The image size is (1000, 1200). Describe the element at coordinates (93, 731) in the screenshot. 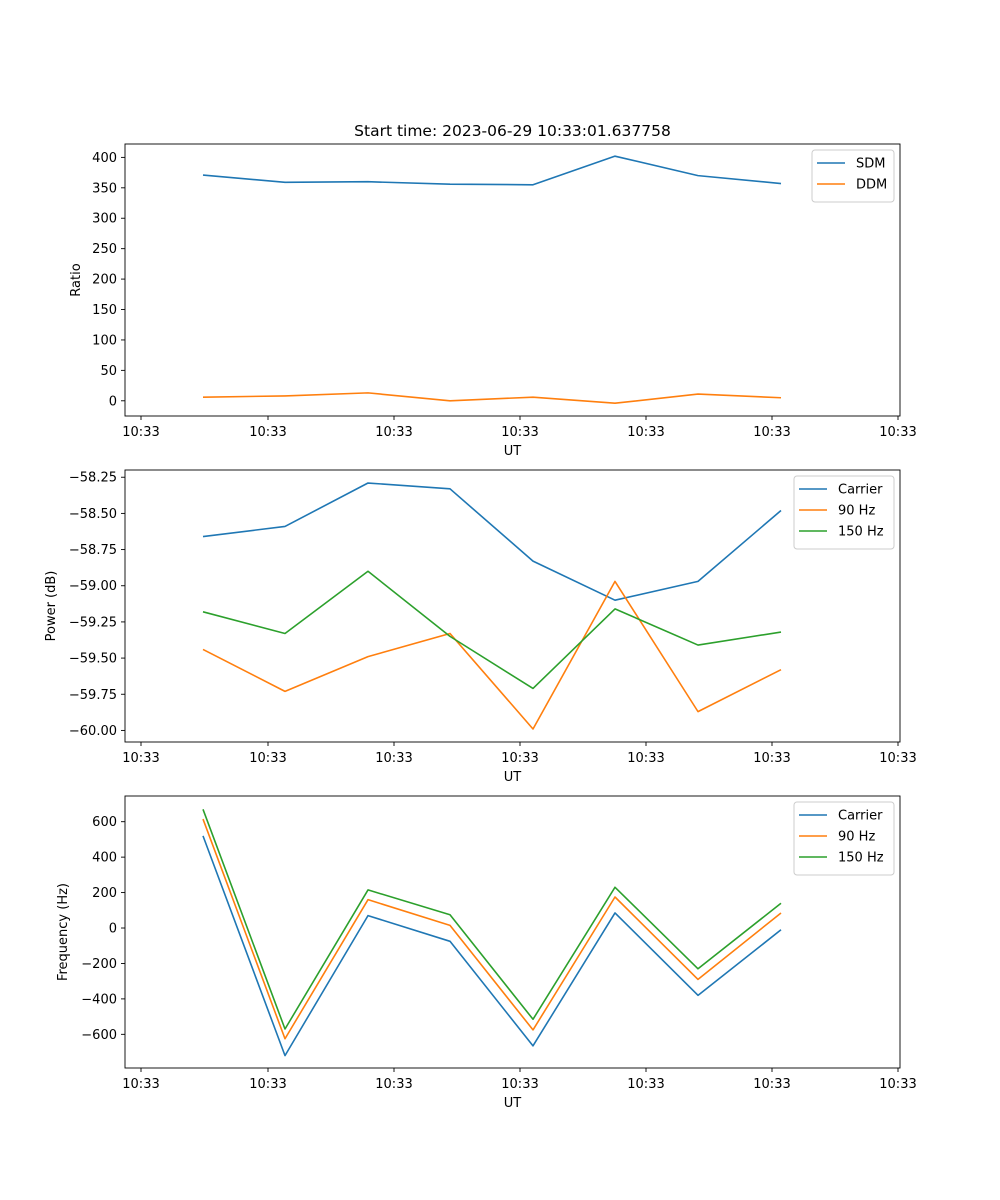

I see `y-tick-label: −60.00` at that location.